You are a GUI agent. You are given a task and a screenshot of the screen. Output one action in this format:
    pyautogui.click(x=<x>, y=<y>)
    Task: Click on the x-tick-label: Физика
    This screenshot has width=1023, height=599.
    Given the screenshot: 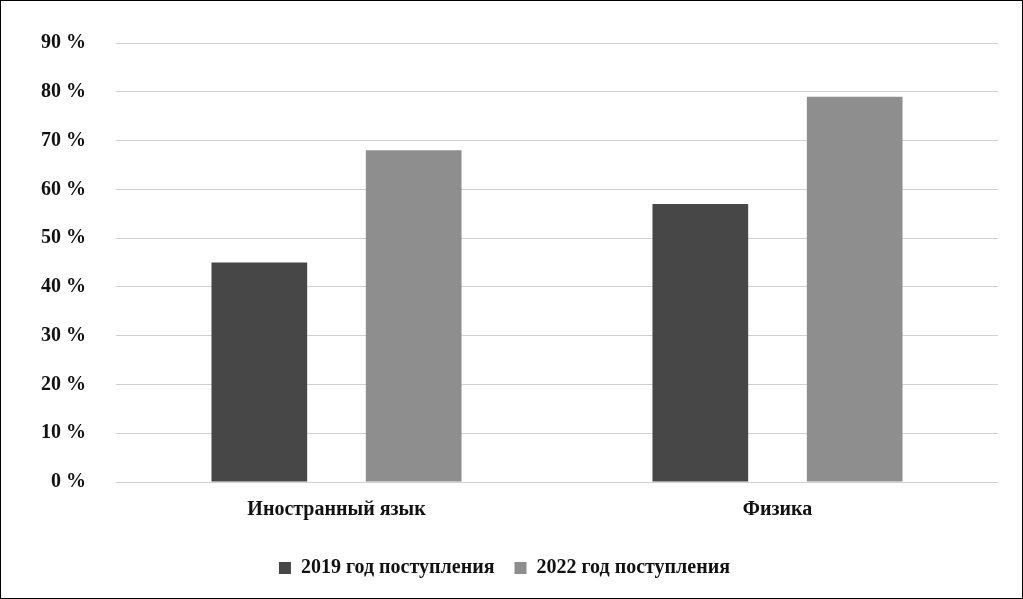 What is the action you would take?
    pyautogui.click(x=777, y=508)
    